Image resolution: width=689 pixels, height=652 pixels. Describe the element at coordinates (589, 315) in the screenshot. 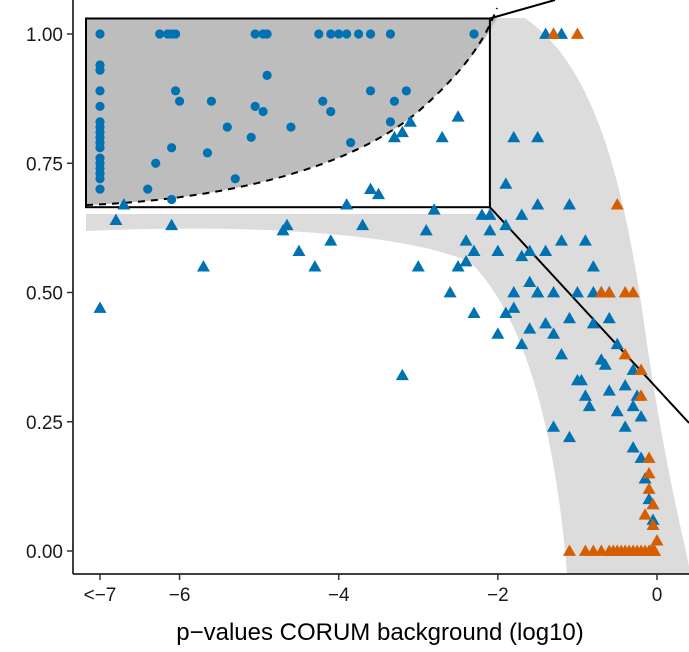

I see `zoom-connector-bottom` at that location.